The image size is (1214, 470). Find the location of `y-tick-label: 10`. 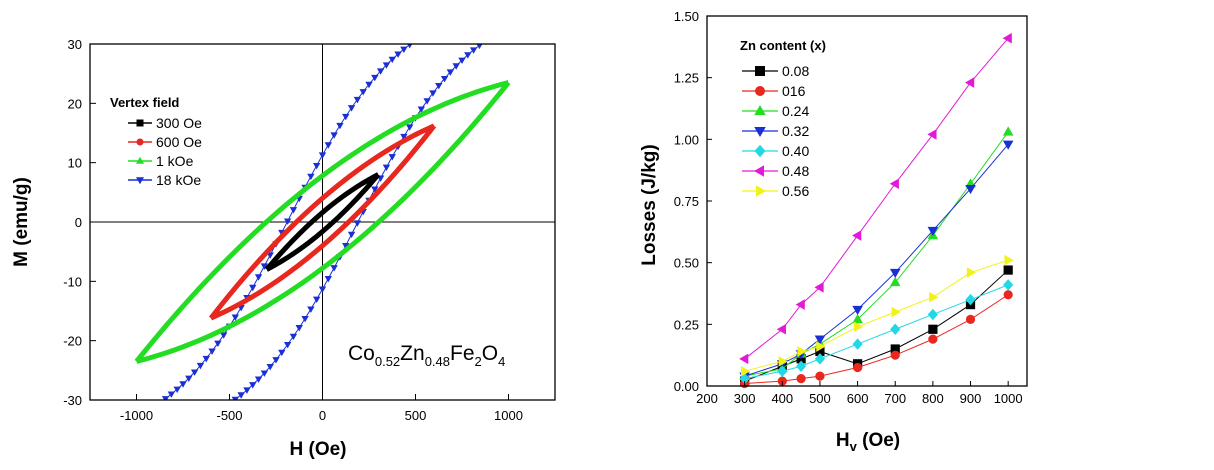

y-tick-label: 10 is located at coordinates (75, 163).